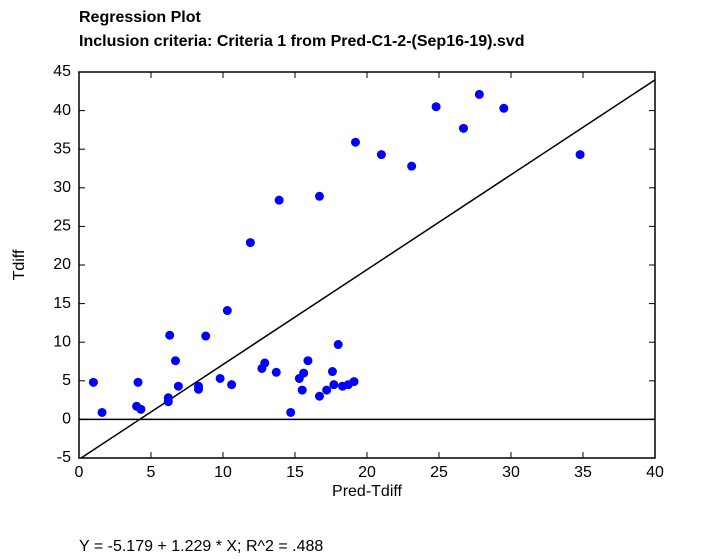 The width and height of the screenshot is (714, 559). What do you see at coordinates (511, 472) in the screenshot?
I see `x-tick-label: 30` at bounding box center [511, 472].